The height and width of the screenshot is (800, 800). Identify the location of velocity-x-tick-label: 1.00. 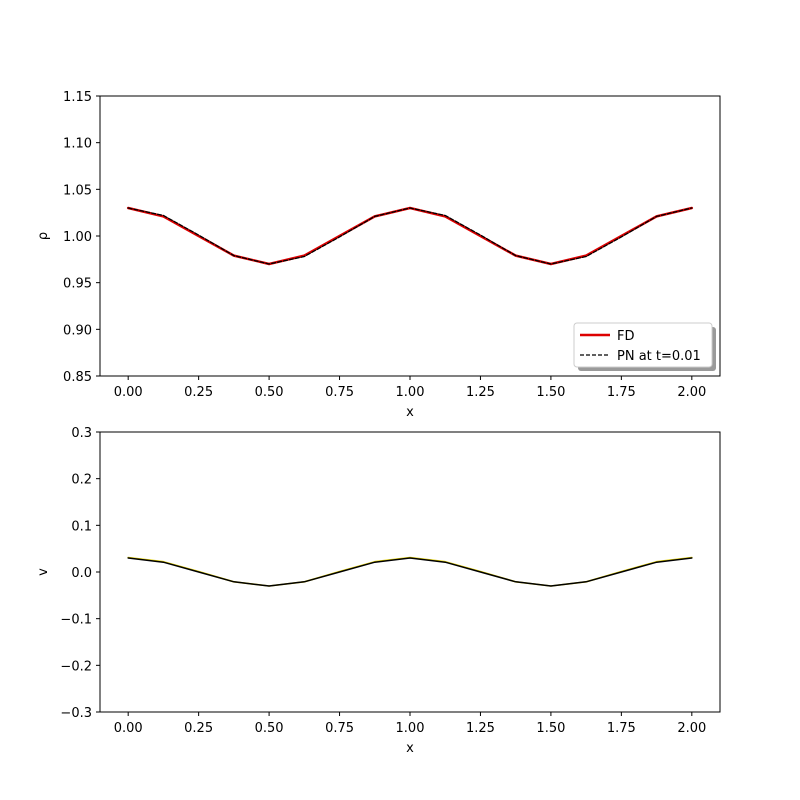
(410, 728).